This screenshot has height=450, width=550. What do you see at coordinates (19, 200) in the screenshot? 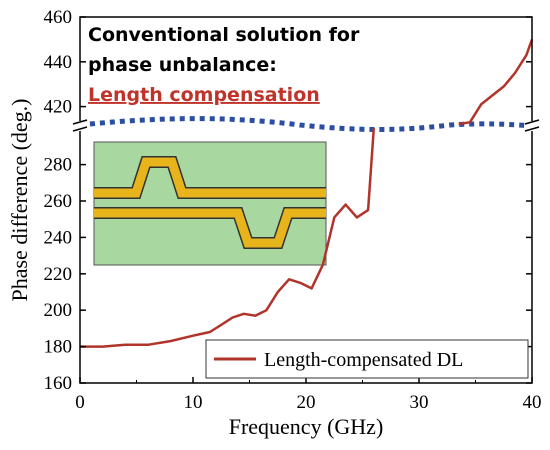
I see `y-axis-label: Phase difference (deg.)` at bounding box center [19, 200].